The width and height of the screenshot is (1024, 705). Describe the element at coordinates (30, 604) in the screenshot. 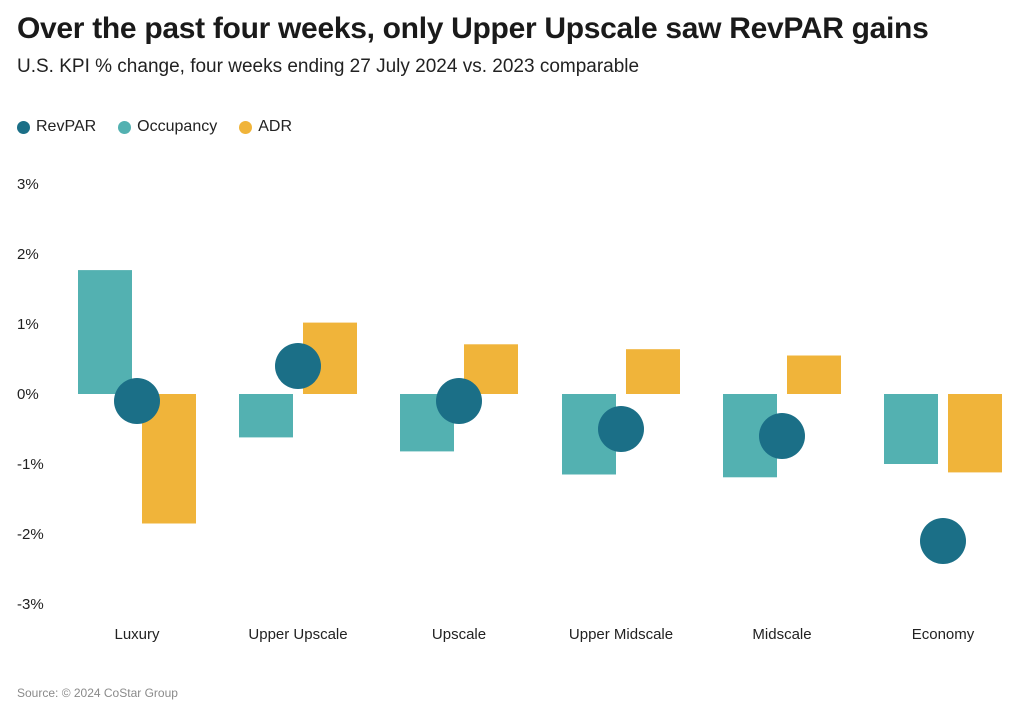

I see `y-tick-label: -3%` at that location.